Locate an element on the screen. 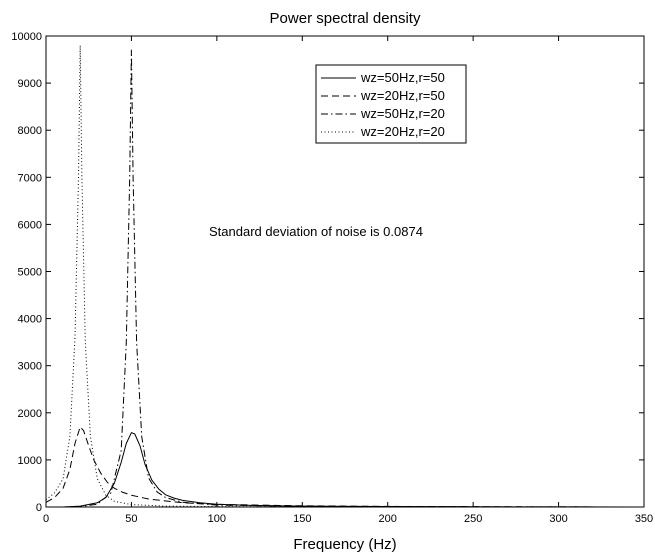 Image resolution: width=655 pixels, height=557 pixels. y-tick-label: 1000 is located at coordinates (30, 461).